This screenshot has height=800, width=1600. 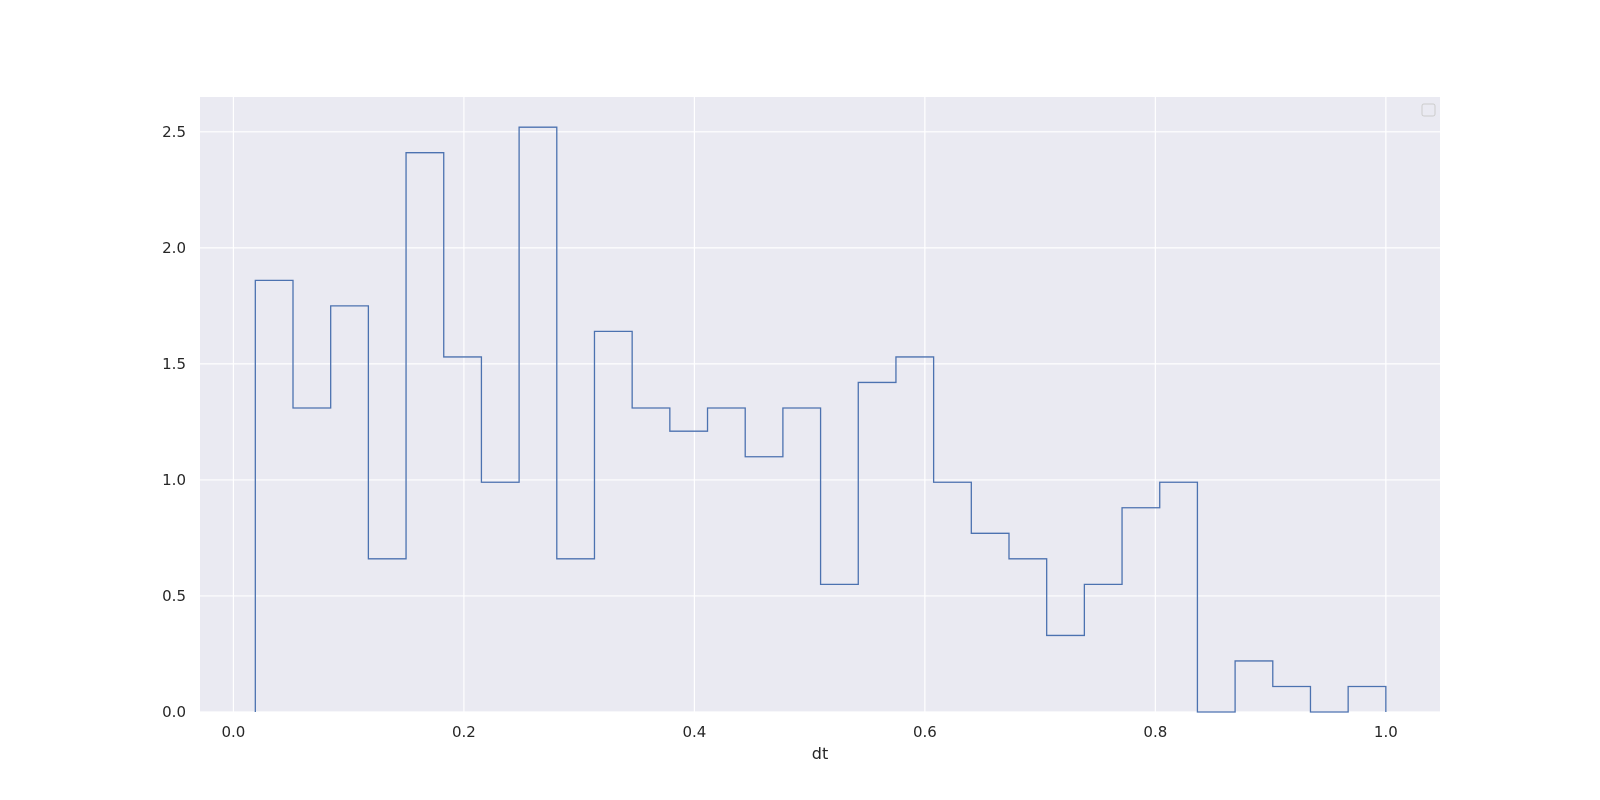 I want to click on x-tick-label: 0.4, so click(x=694, y=732).